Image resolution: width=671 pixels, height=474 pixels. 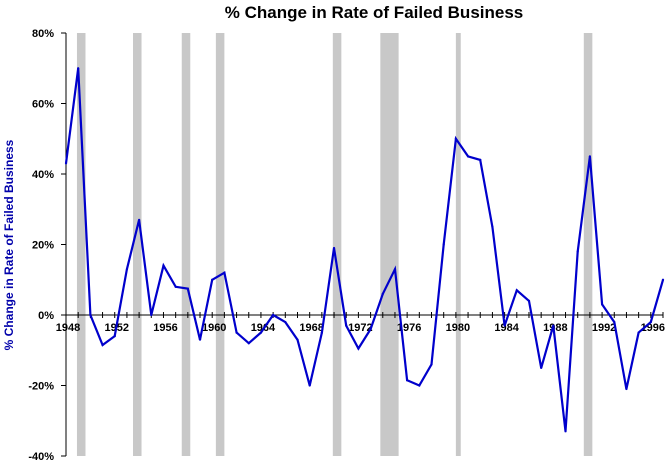 What do you see at coordinates (41, 387) in the screenshot?
I see `y-tick-label: -20%` at bounding box center [41, 387].